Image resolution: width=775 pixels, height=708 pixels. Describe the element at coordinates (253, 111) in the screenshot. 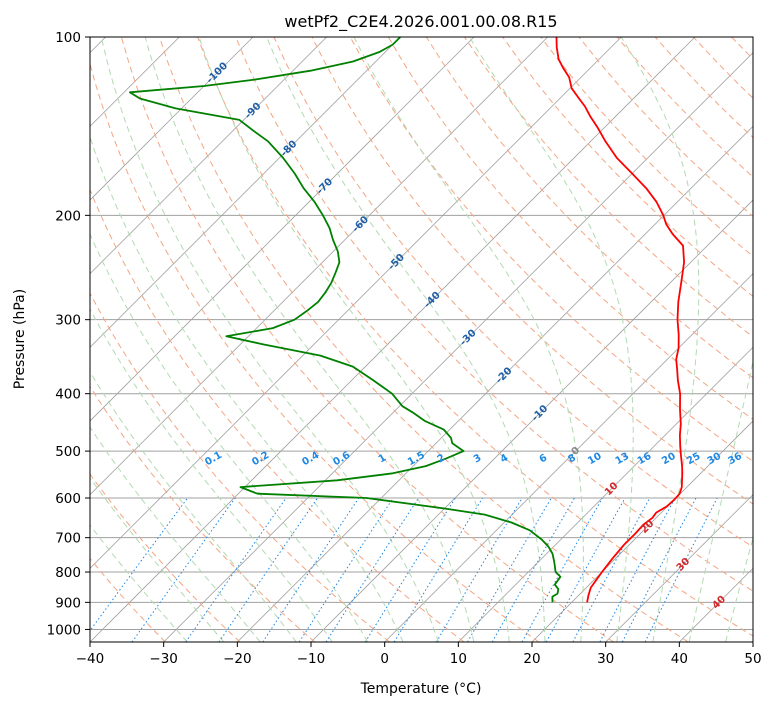

I see `isotherm-label: -90` at that location.